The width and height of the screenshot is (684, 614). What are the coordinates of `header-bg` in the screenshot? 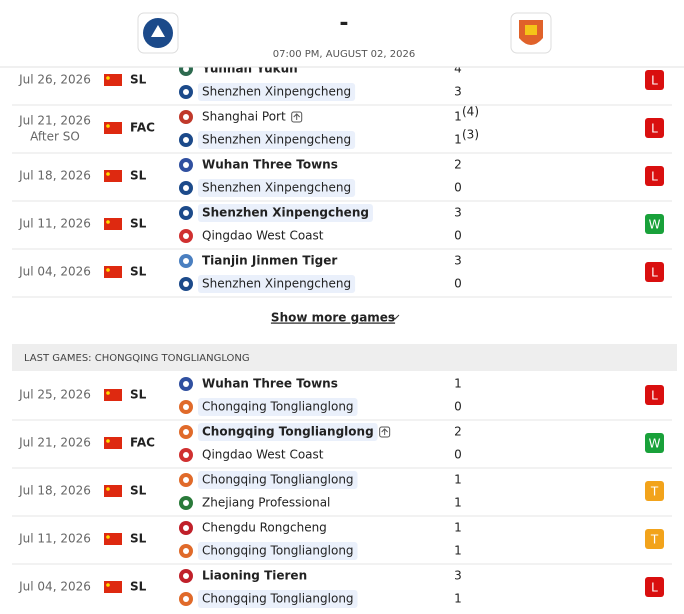 It's located at (342, 33).